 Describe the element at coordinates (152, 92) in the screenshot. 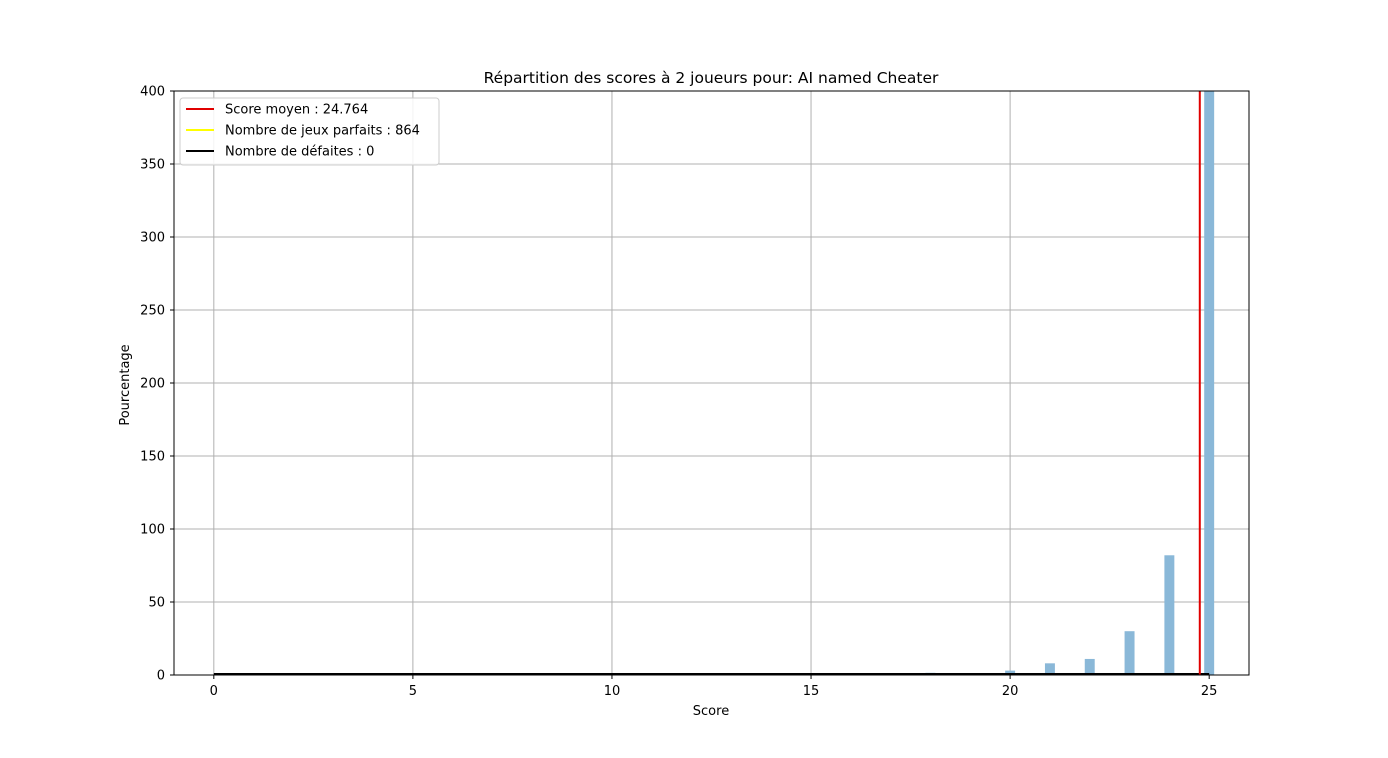

I see `y-tick-label: 400` at that location.